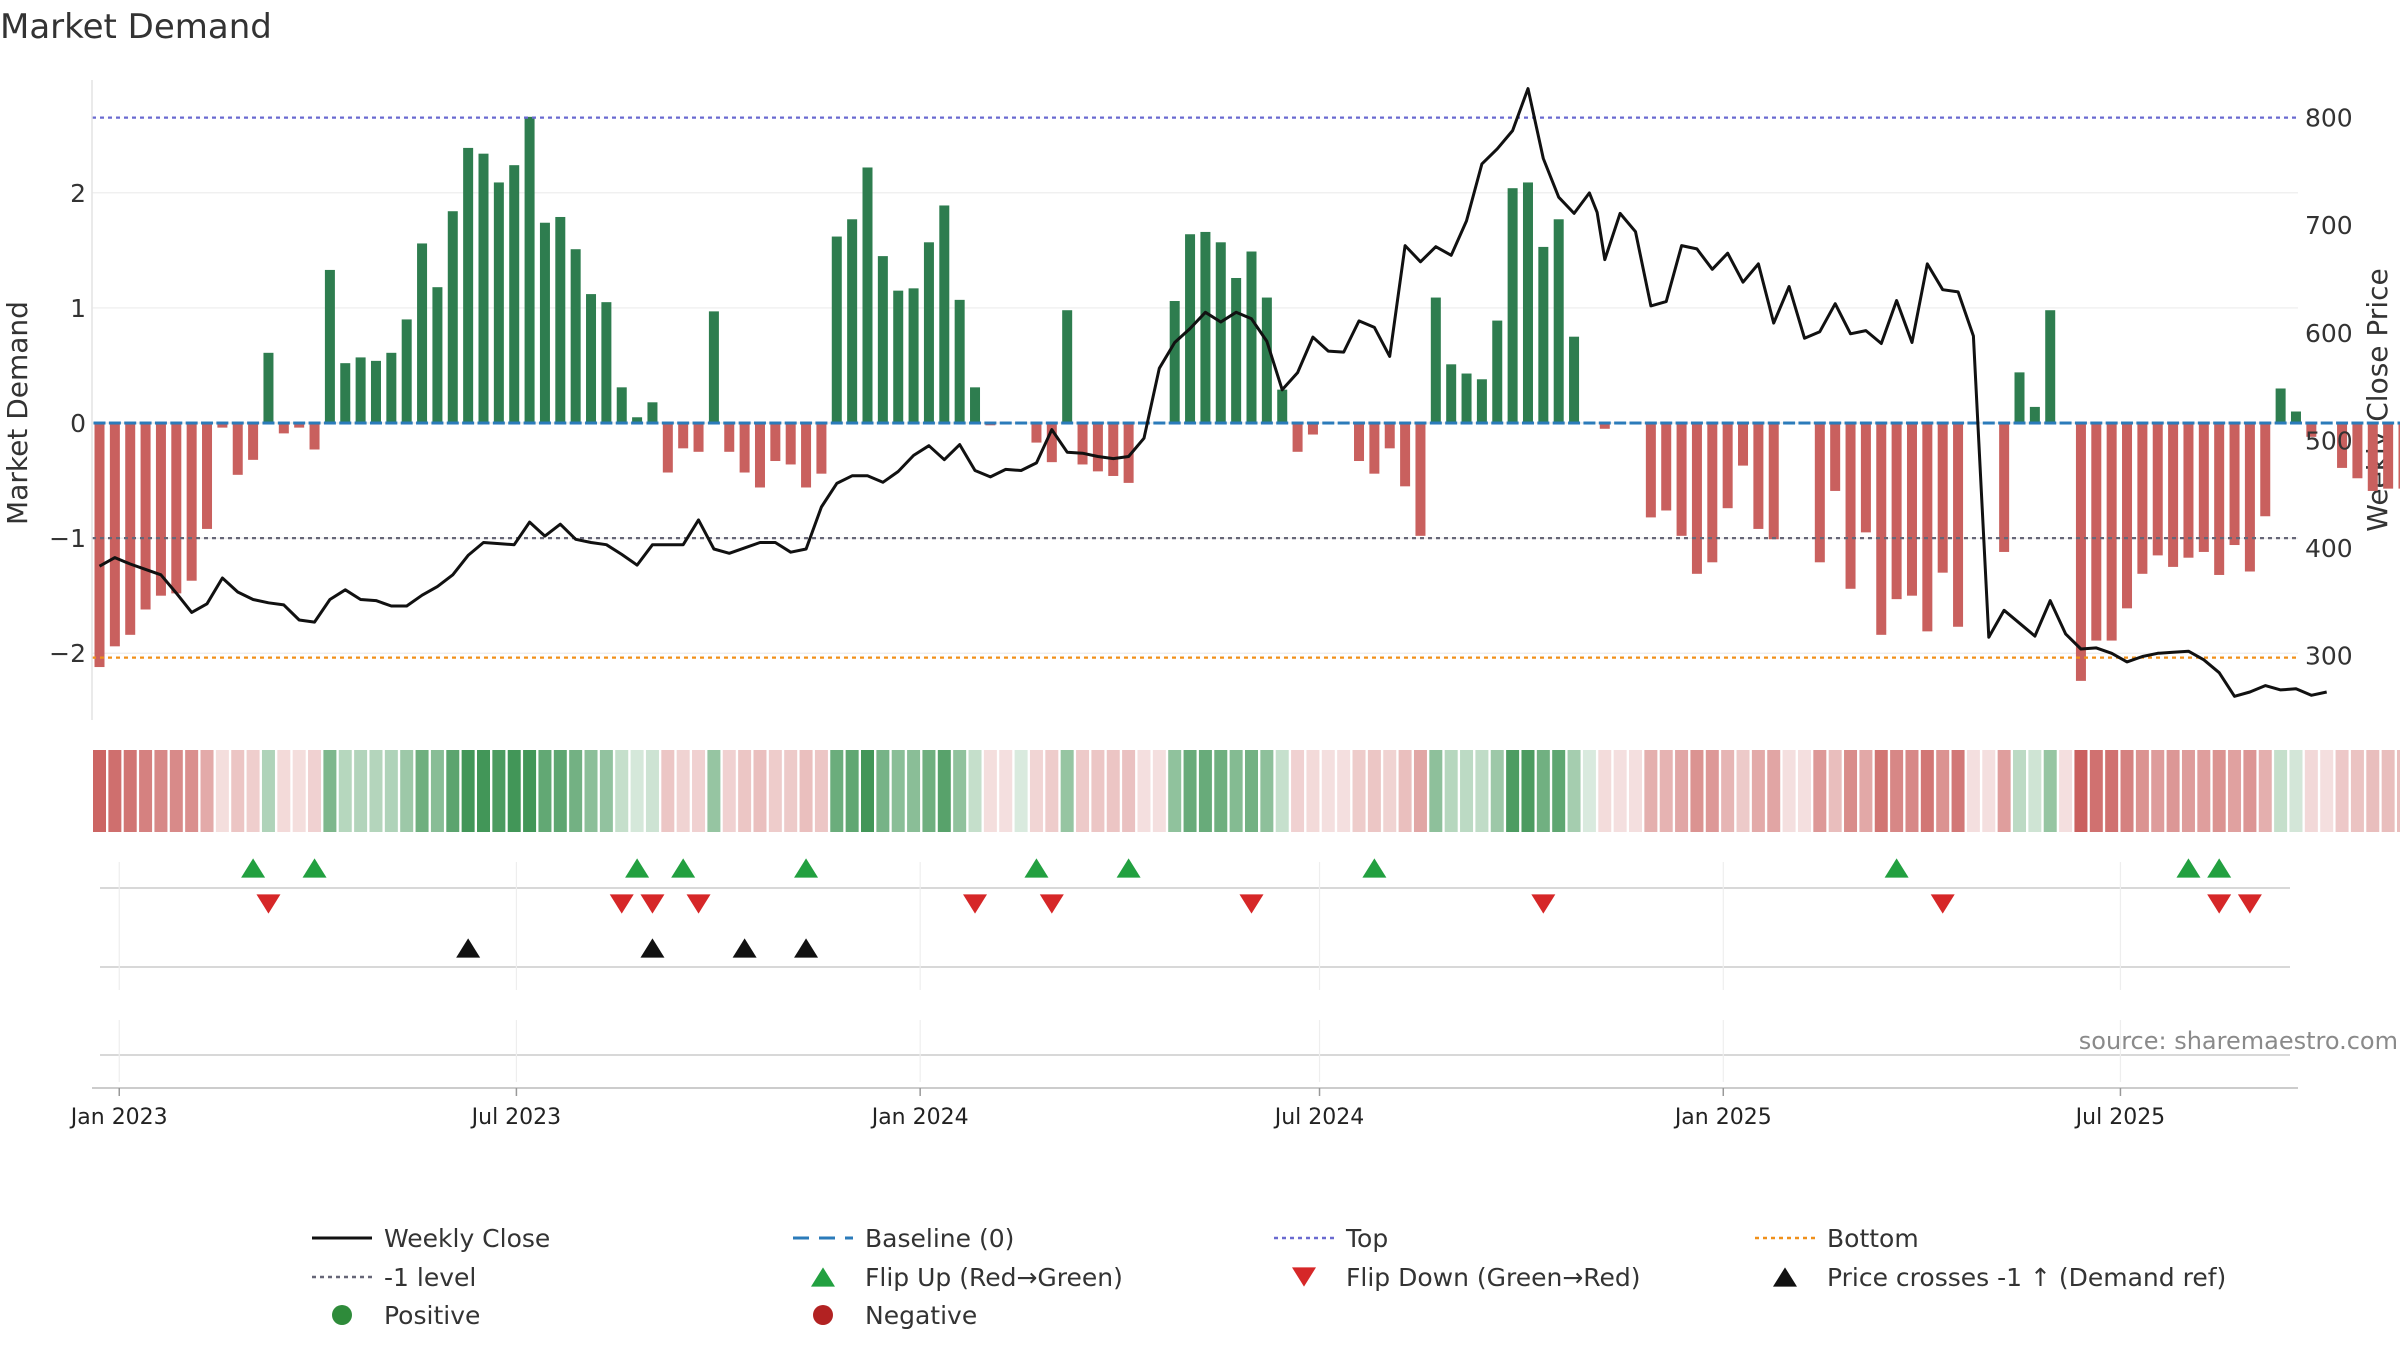 This screenshot has height=1350, width=2400. What do you see at coordinates (1722, 1117) in the screenshot?
I see `x-tick-label: Jan 2025` at bounding box center [1722, 1117].